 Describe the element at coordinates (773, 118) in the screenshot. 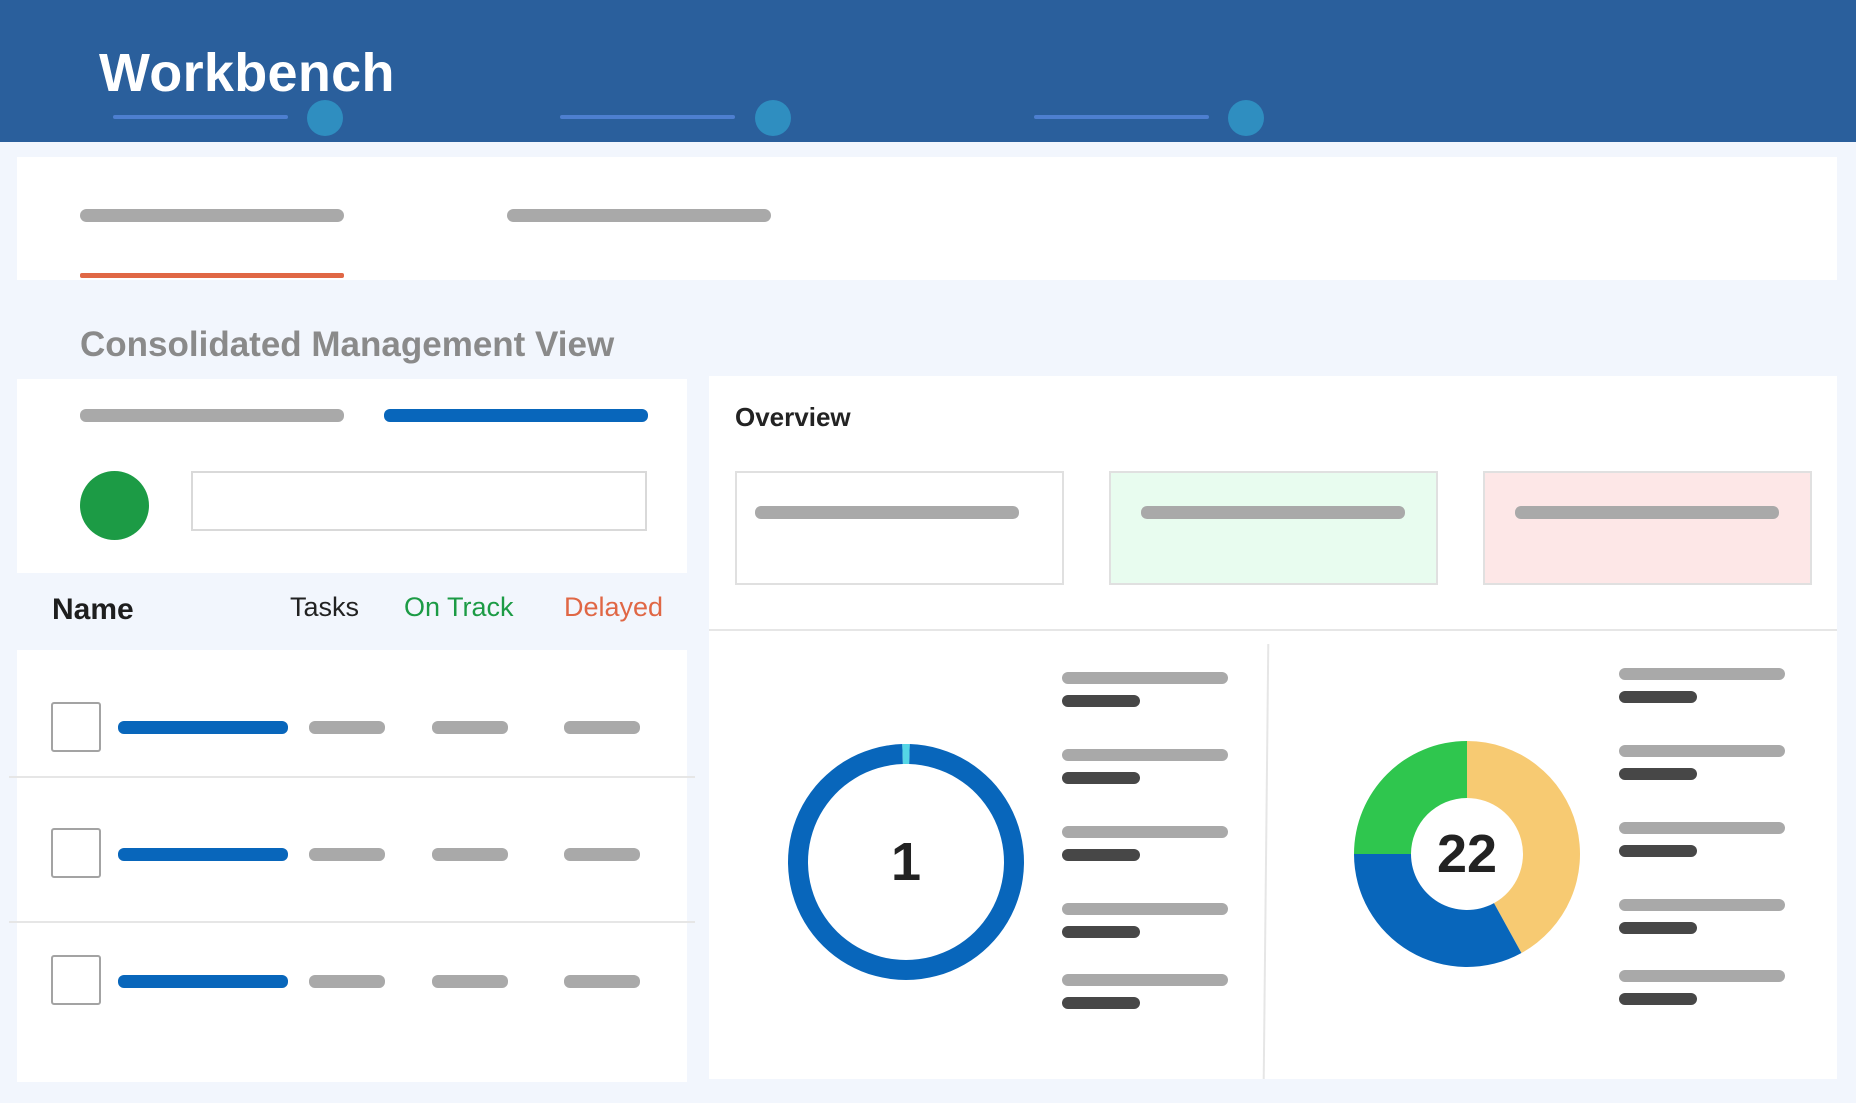

I see `nav-item-2-badge` at that location.